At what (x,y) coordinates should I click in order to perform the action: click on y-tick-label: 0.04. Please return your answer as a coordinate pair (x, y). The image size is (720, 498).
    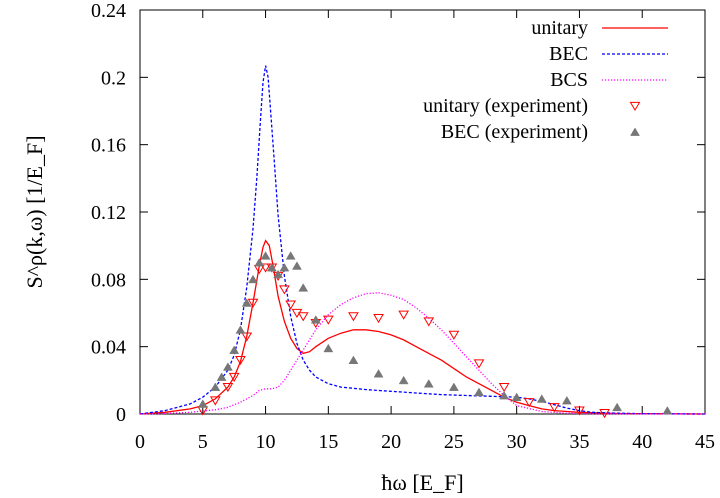
    Looking at the image, I should click on (108, 348).